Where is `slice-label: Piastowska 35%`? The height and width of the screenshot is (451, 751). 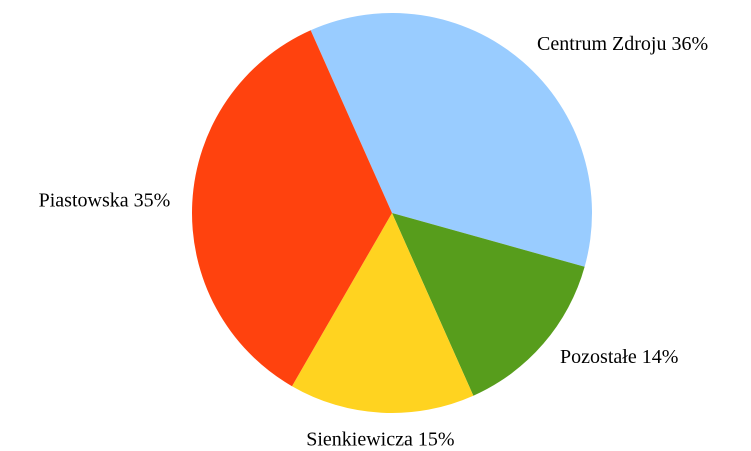
slice-label: Piastowska 35% is located at coordinates (105, 200).